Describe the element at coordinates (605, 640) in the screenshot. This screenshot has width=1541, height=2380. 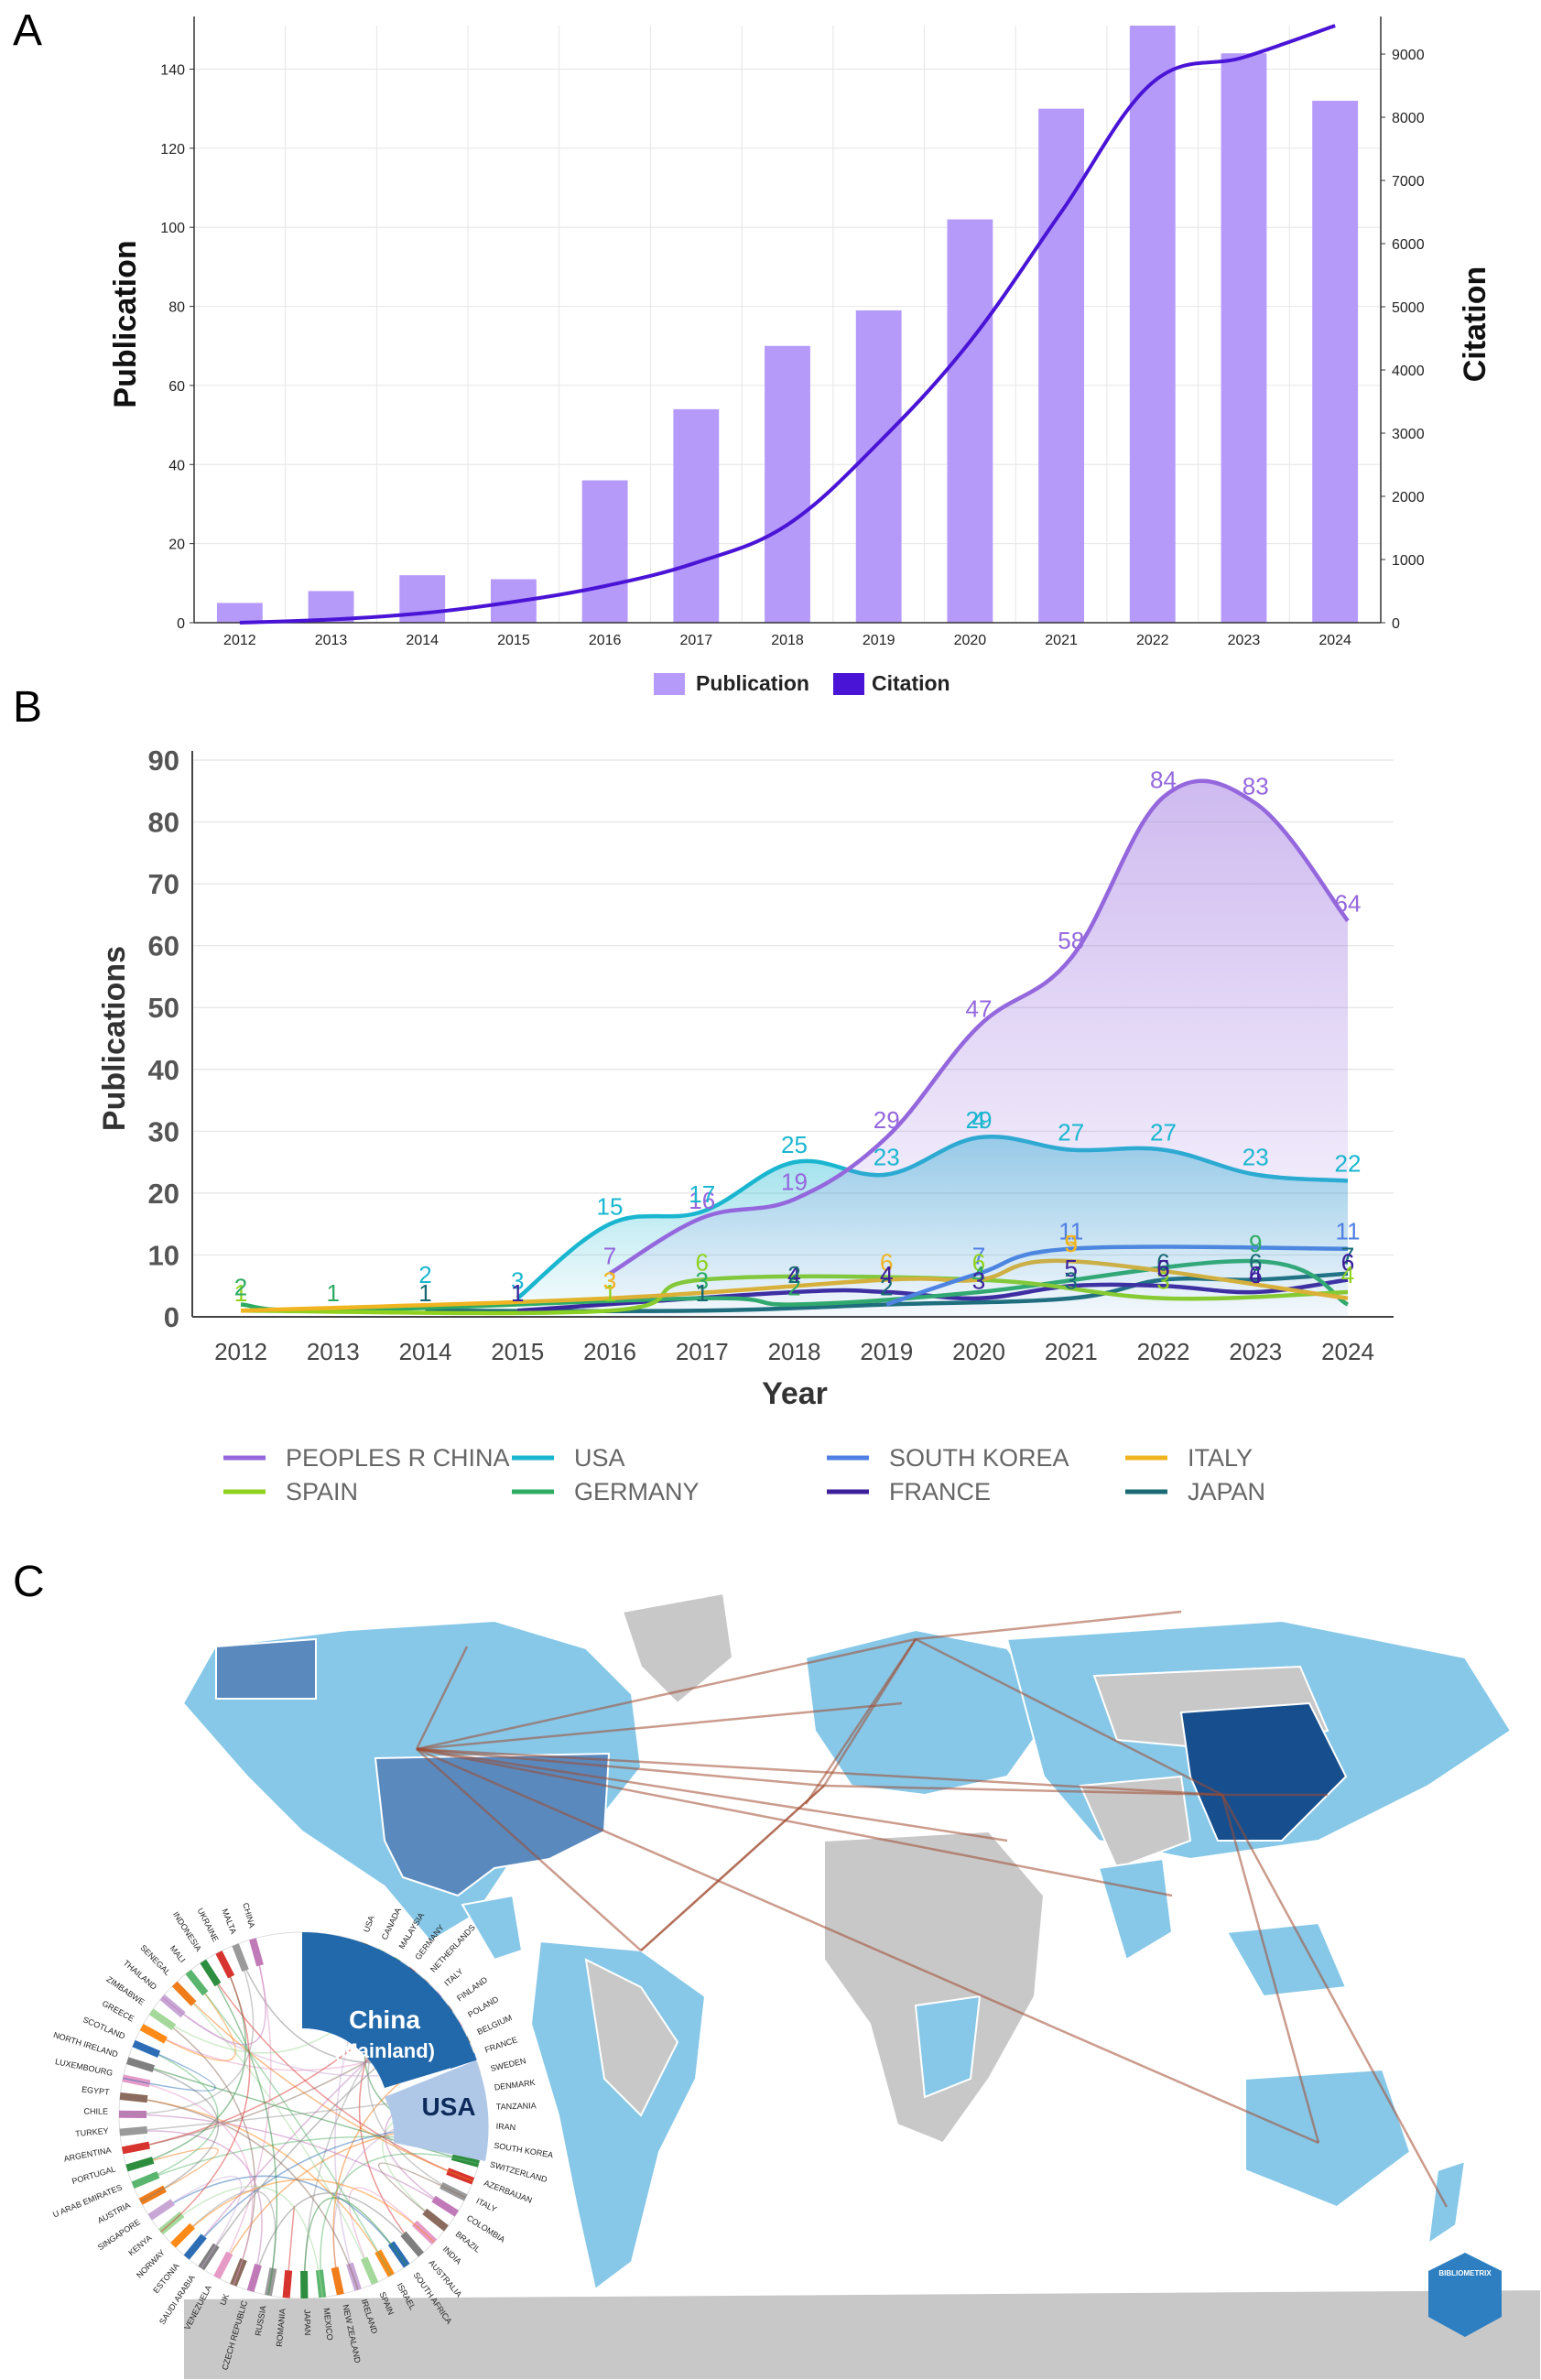
I see `x-tick-label: 2016` at that location.